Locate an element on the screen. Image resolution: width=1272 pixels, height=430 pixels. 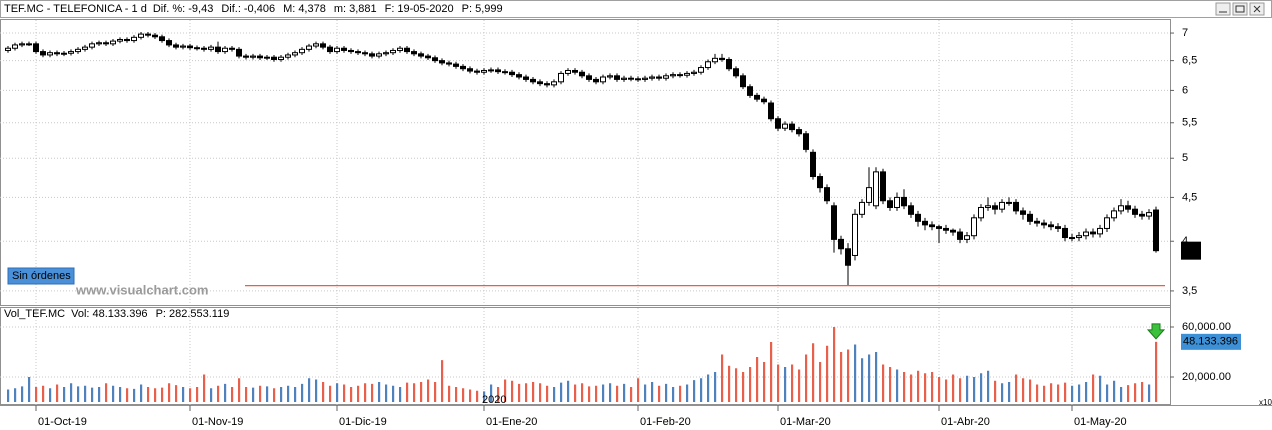
header-value: 19-05-2020 is located at coordinates (425, 9).